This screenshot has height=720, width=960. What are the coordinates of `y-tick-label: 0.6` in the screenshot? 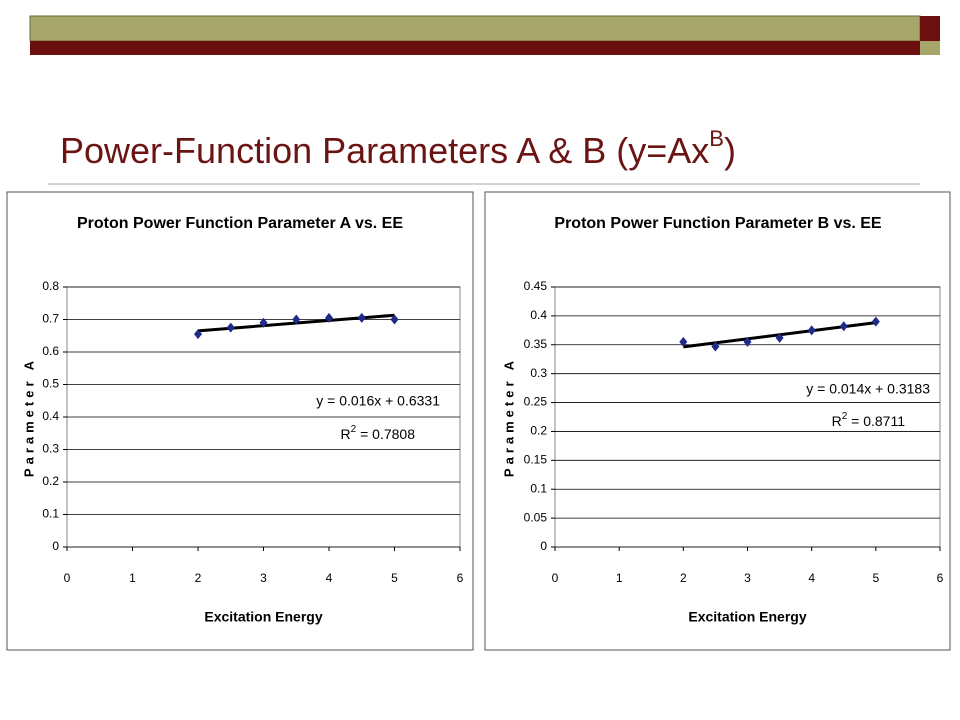 It's located at (50, 351).